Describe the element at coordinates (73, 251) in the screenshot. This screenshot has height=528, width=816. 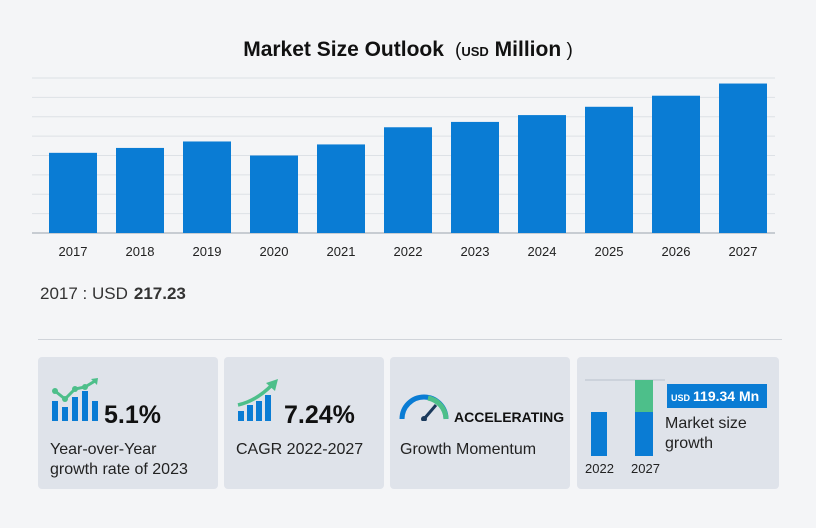
I see `x-tick-label: 2017` at that location.